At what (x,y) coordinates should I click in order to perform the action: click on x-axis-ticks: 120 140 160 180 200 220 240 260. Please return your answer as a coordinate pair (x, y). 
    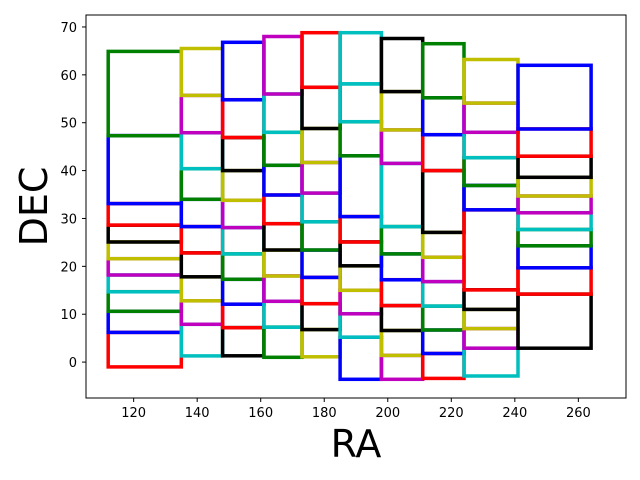
    Looking at the image, I should click on (356, 409).